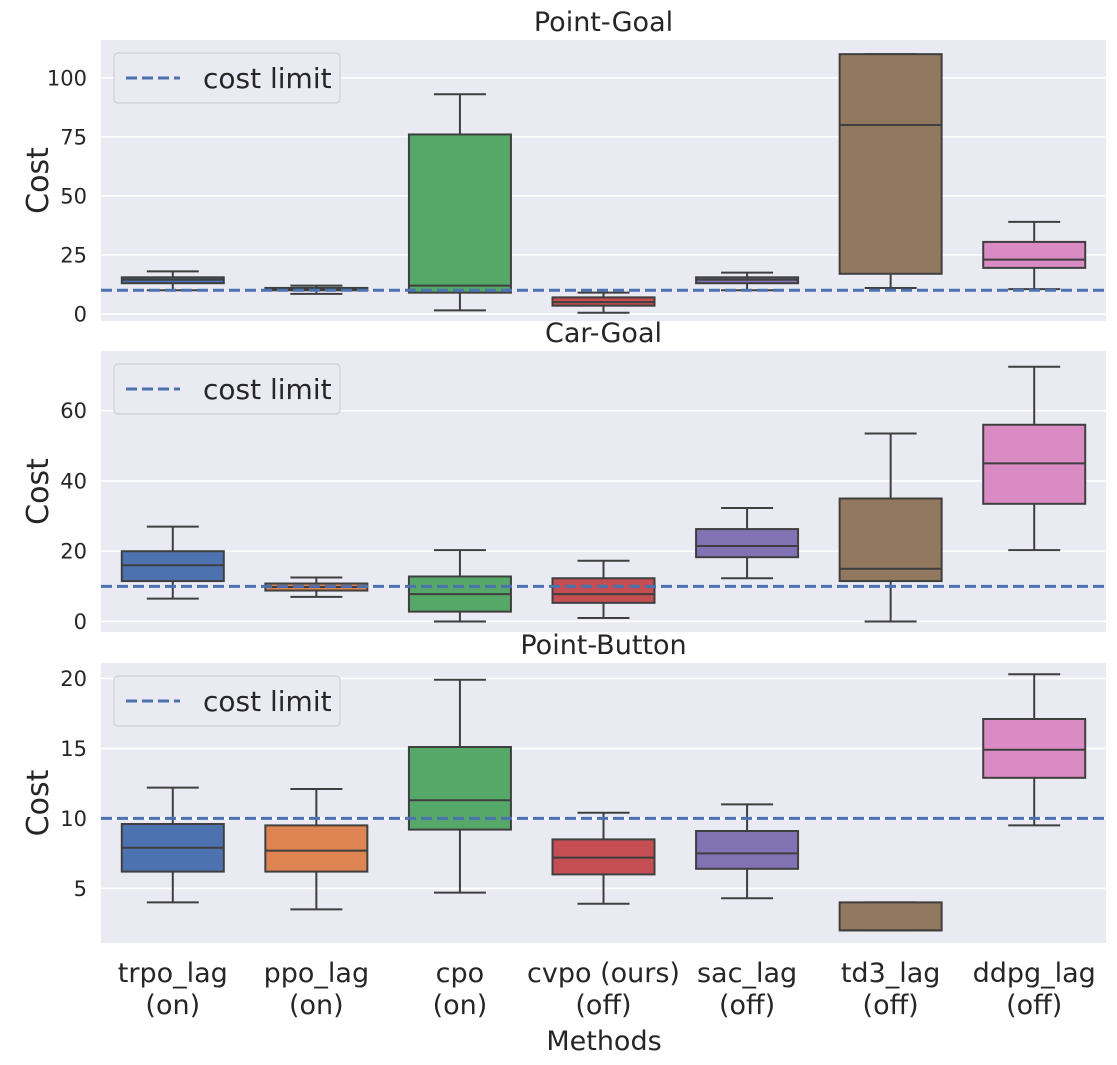 Image resolution: width=1117 pixels, height=1065 pixels. I want to click on x-tick-label: cvpo (ours), so click(603, 973).